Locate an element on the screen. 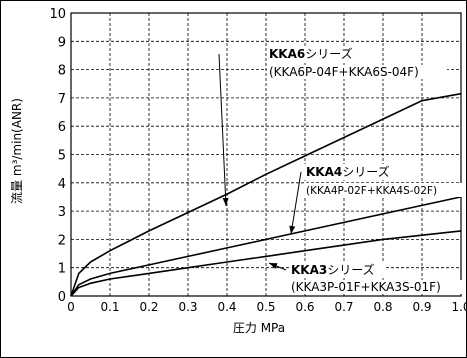 The image size is (467, 358). series-model-label: (KKA4P-02F+KKA4S-02F) is located at coordinates (371, 191).